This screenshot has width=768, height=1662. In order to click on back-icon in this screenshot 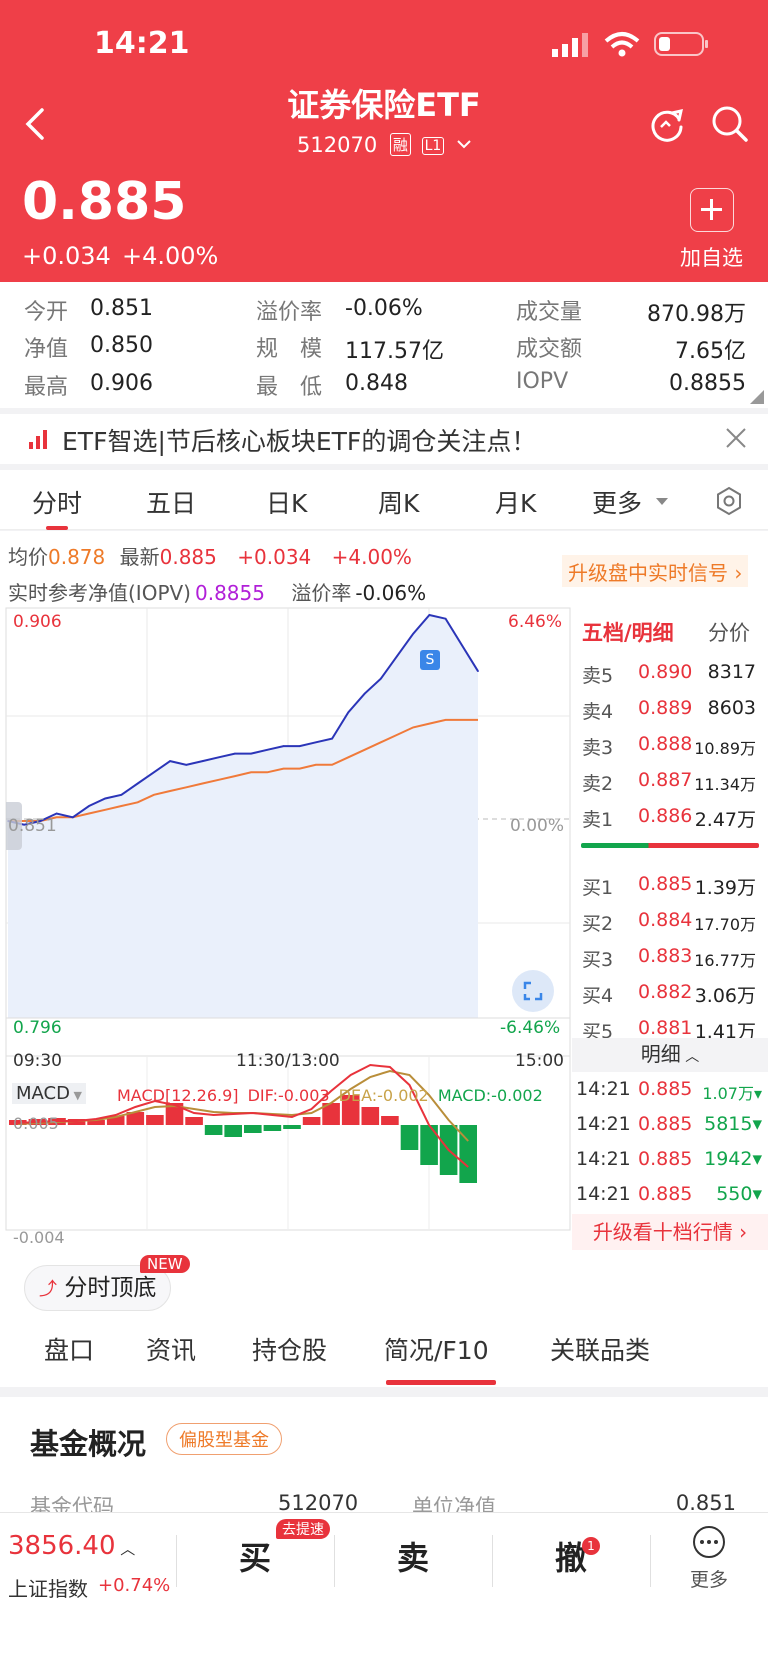, I will do `click(36, 124)`.